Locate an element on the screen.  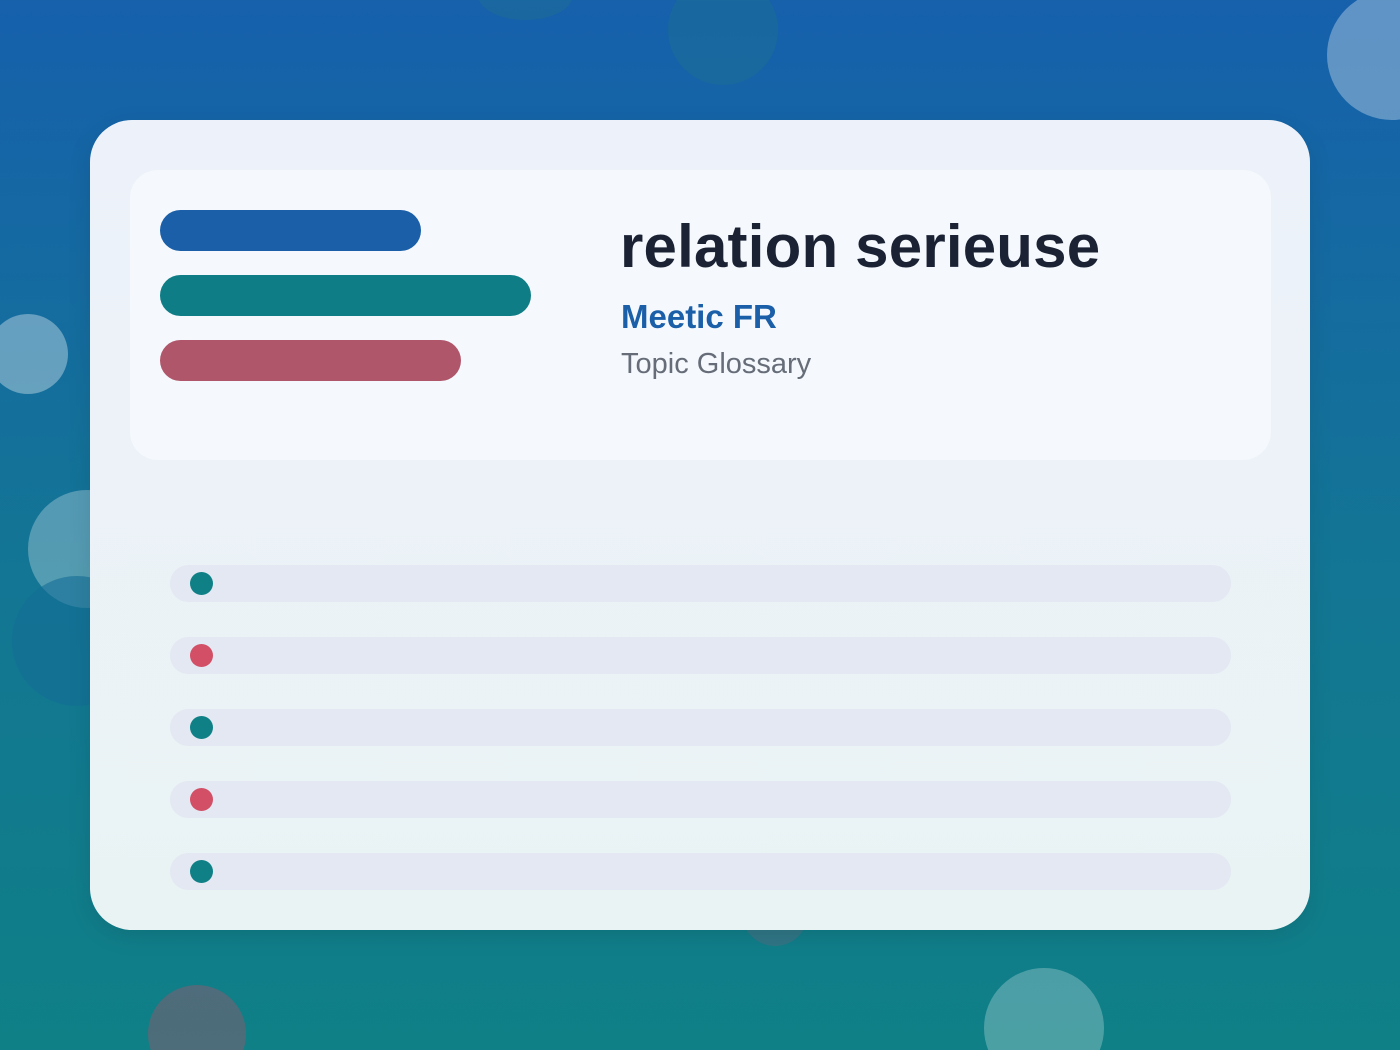
site-name: Meetic FR is located at coordinates (699, 316).